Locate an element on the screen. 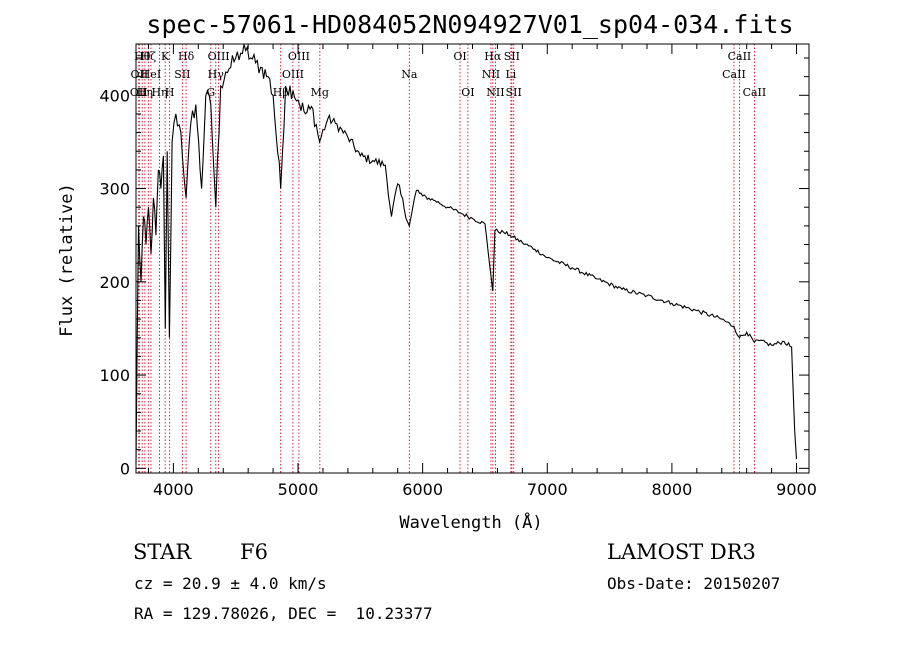 The height and width of the screenshot is (649, 900). coordinates-text: RA = 129.78026, DEC = 10.23377 is located at coordinates (283, 613).